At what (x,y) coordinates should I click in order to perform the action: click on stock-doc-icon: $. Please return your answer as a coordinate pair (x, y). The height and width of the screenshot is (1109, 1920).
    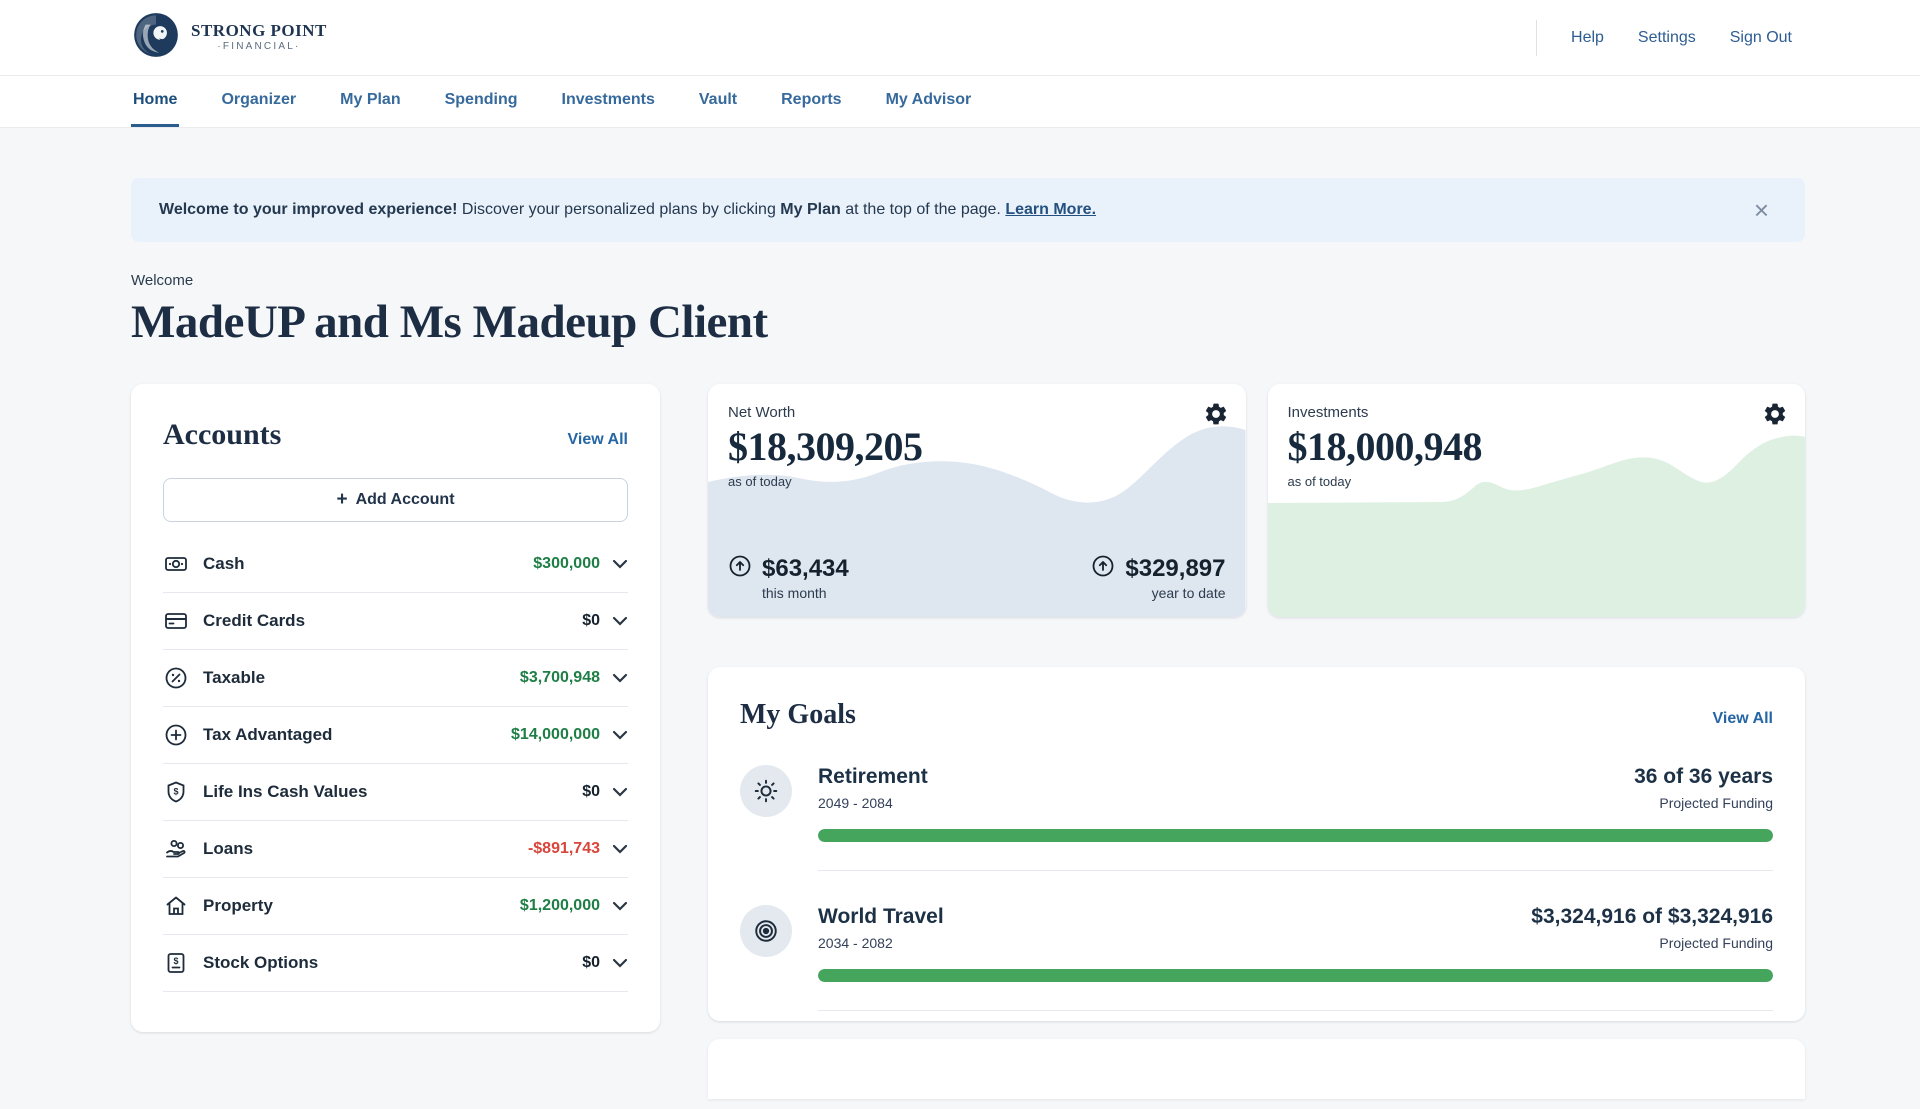
    Looking at the image, I should click on (176, 963).